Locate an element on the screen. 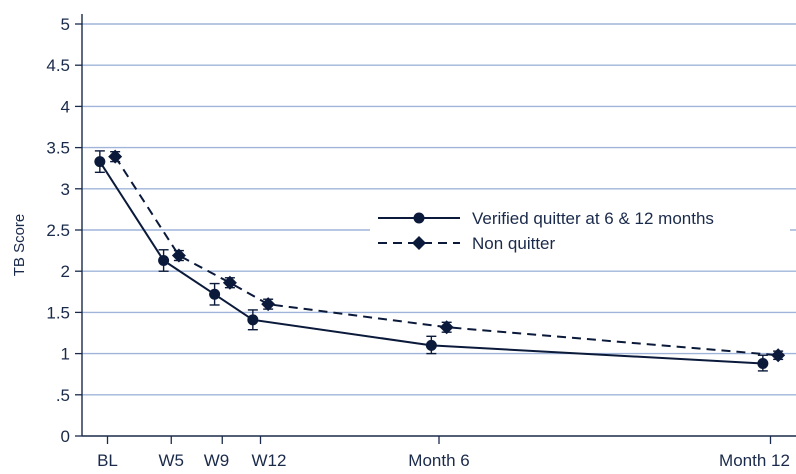 The width and height of the screenshot is (796, 474). y-tick-label: 2 is located at coordinates (65, 271).